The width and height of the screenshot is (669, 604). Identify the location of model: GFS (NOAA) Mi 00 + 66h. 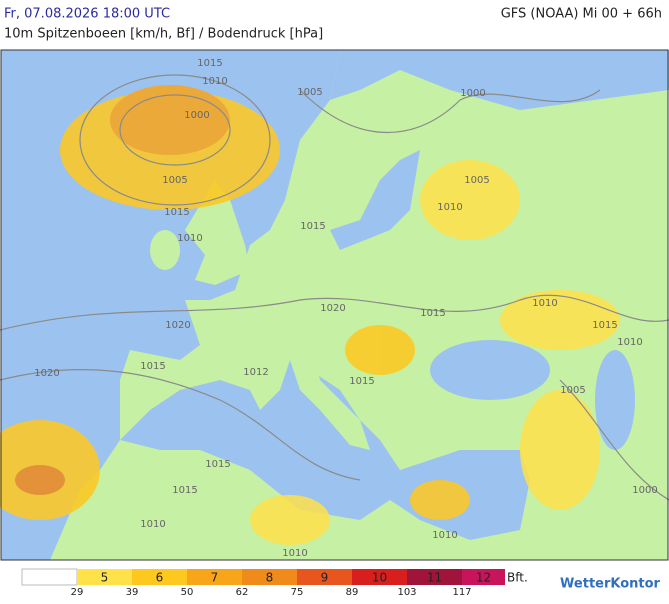
(581, 14).